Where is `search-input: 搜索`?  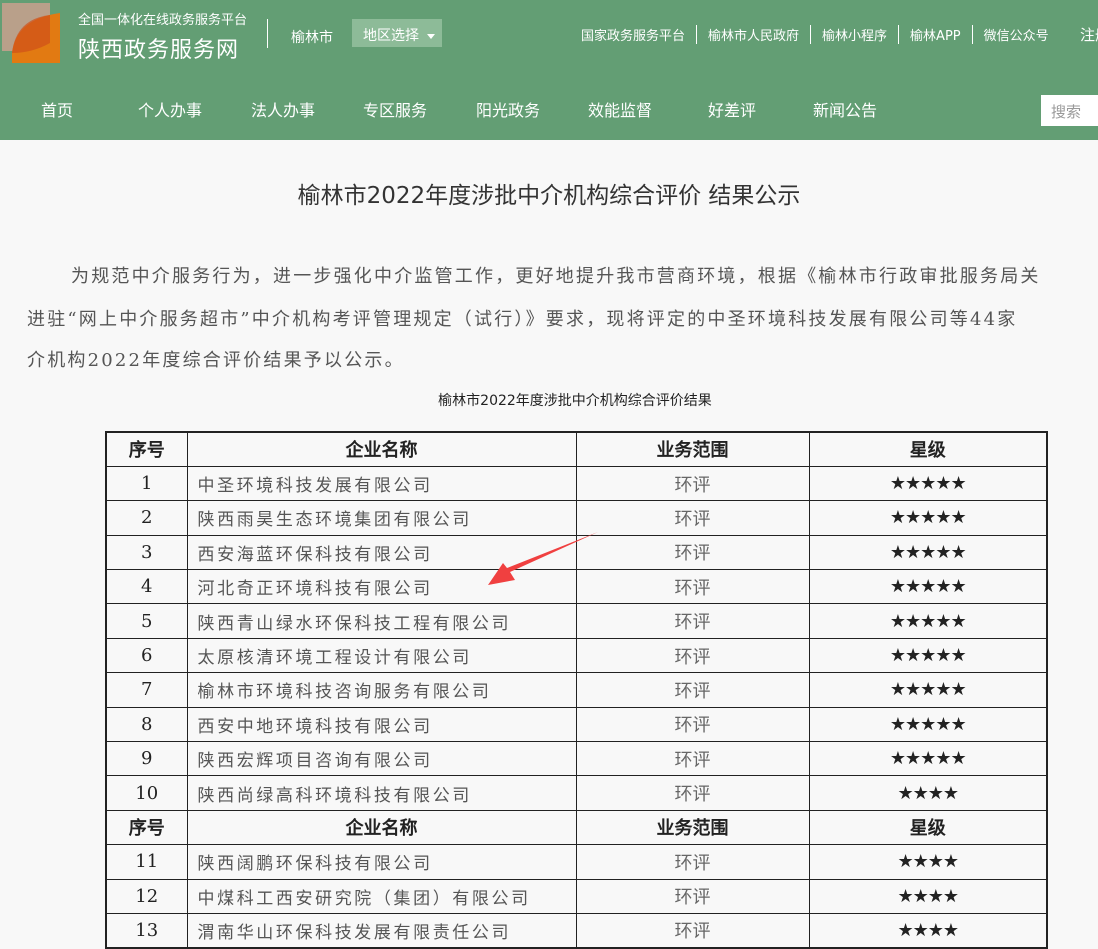
search-input: 搜索 is located at coordinates (1069, 110).